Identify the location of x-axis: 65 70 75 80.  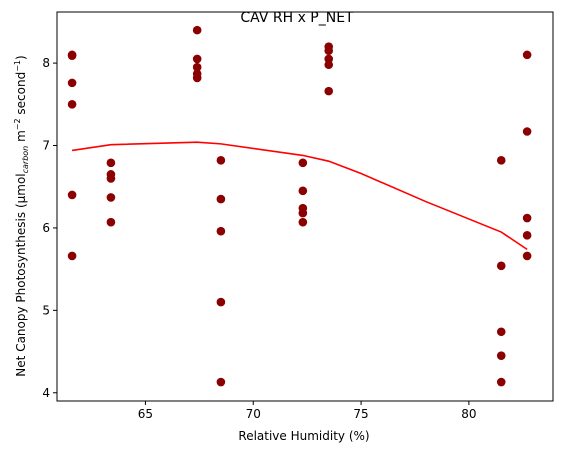
(307, 411).